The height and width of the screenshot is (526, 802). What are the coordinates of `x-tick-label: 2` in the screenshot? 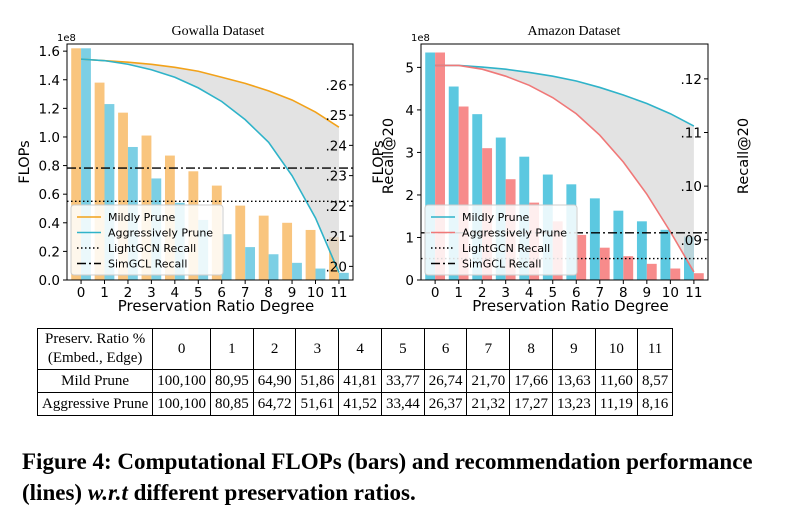 It's located at (482, 293).